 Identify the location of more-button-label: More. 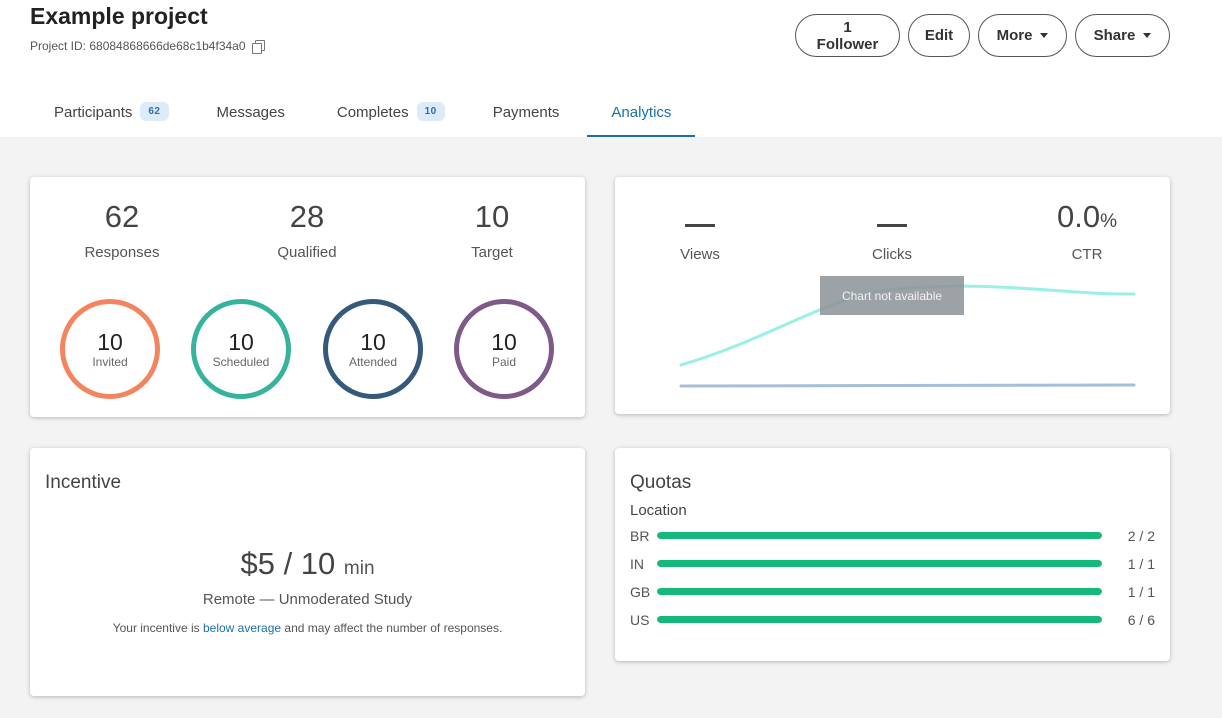
(1014, 35).